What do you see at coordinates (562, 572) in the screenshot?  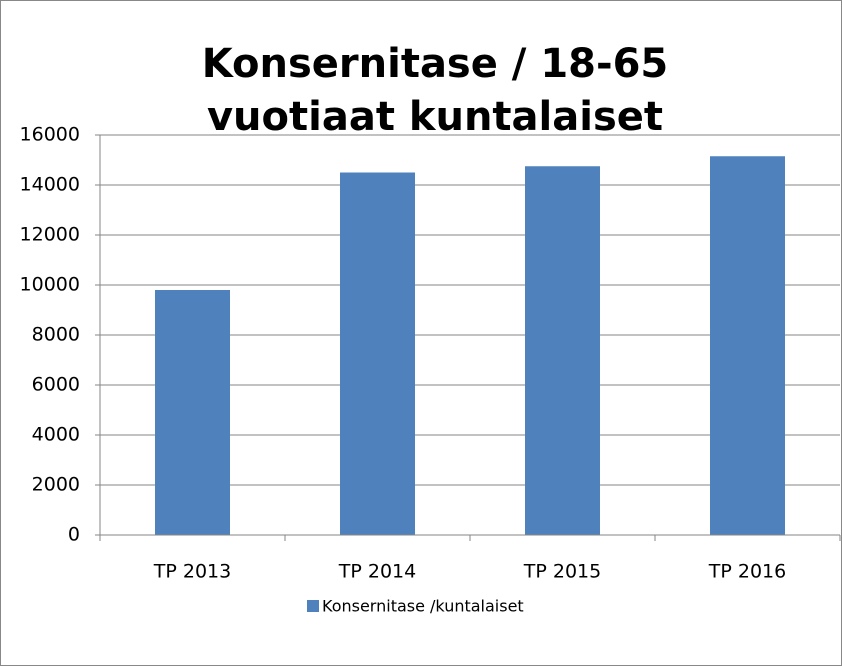 I see `x-tick-label: TP 2015` at bounding box center [562, 572].